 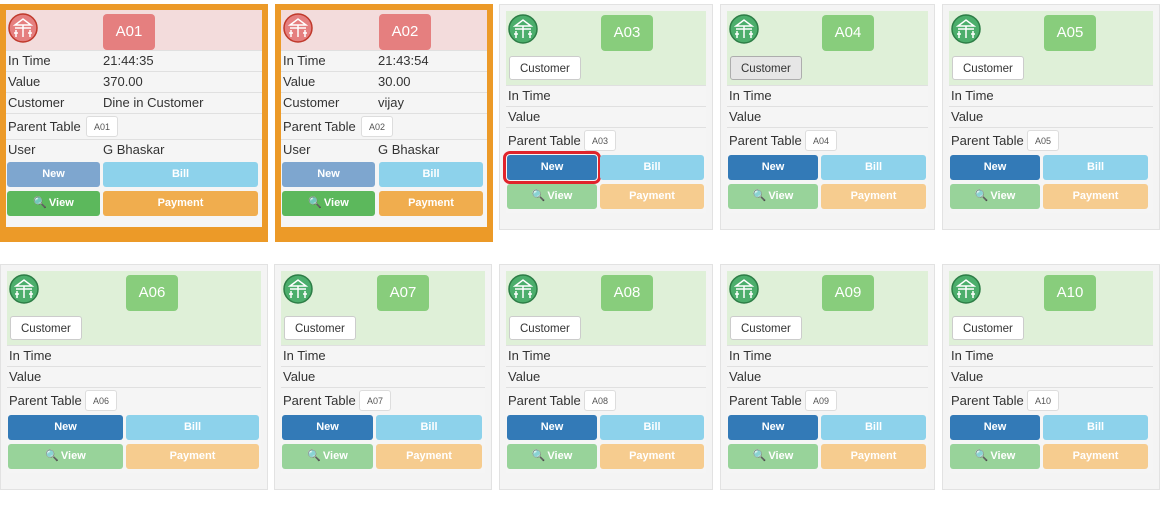 What do you see at coordinates (600, 140) in the screenshot?
I see `parent-table-field: A03` at bounding box center [600, 140].